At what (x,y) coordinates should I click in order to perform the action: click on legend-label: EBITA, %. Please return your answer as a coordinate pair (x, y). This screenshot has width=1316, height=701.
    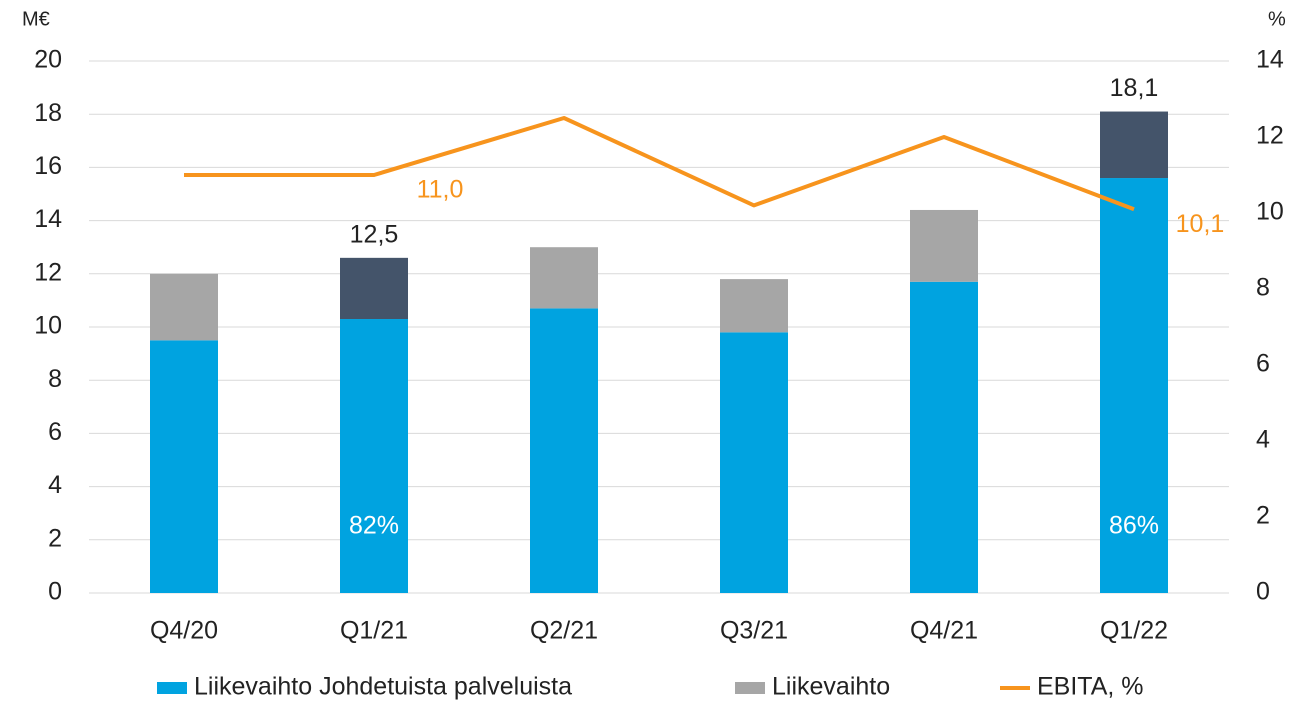
    Looking at the image, I should click on (1090, 687).